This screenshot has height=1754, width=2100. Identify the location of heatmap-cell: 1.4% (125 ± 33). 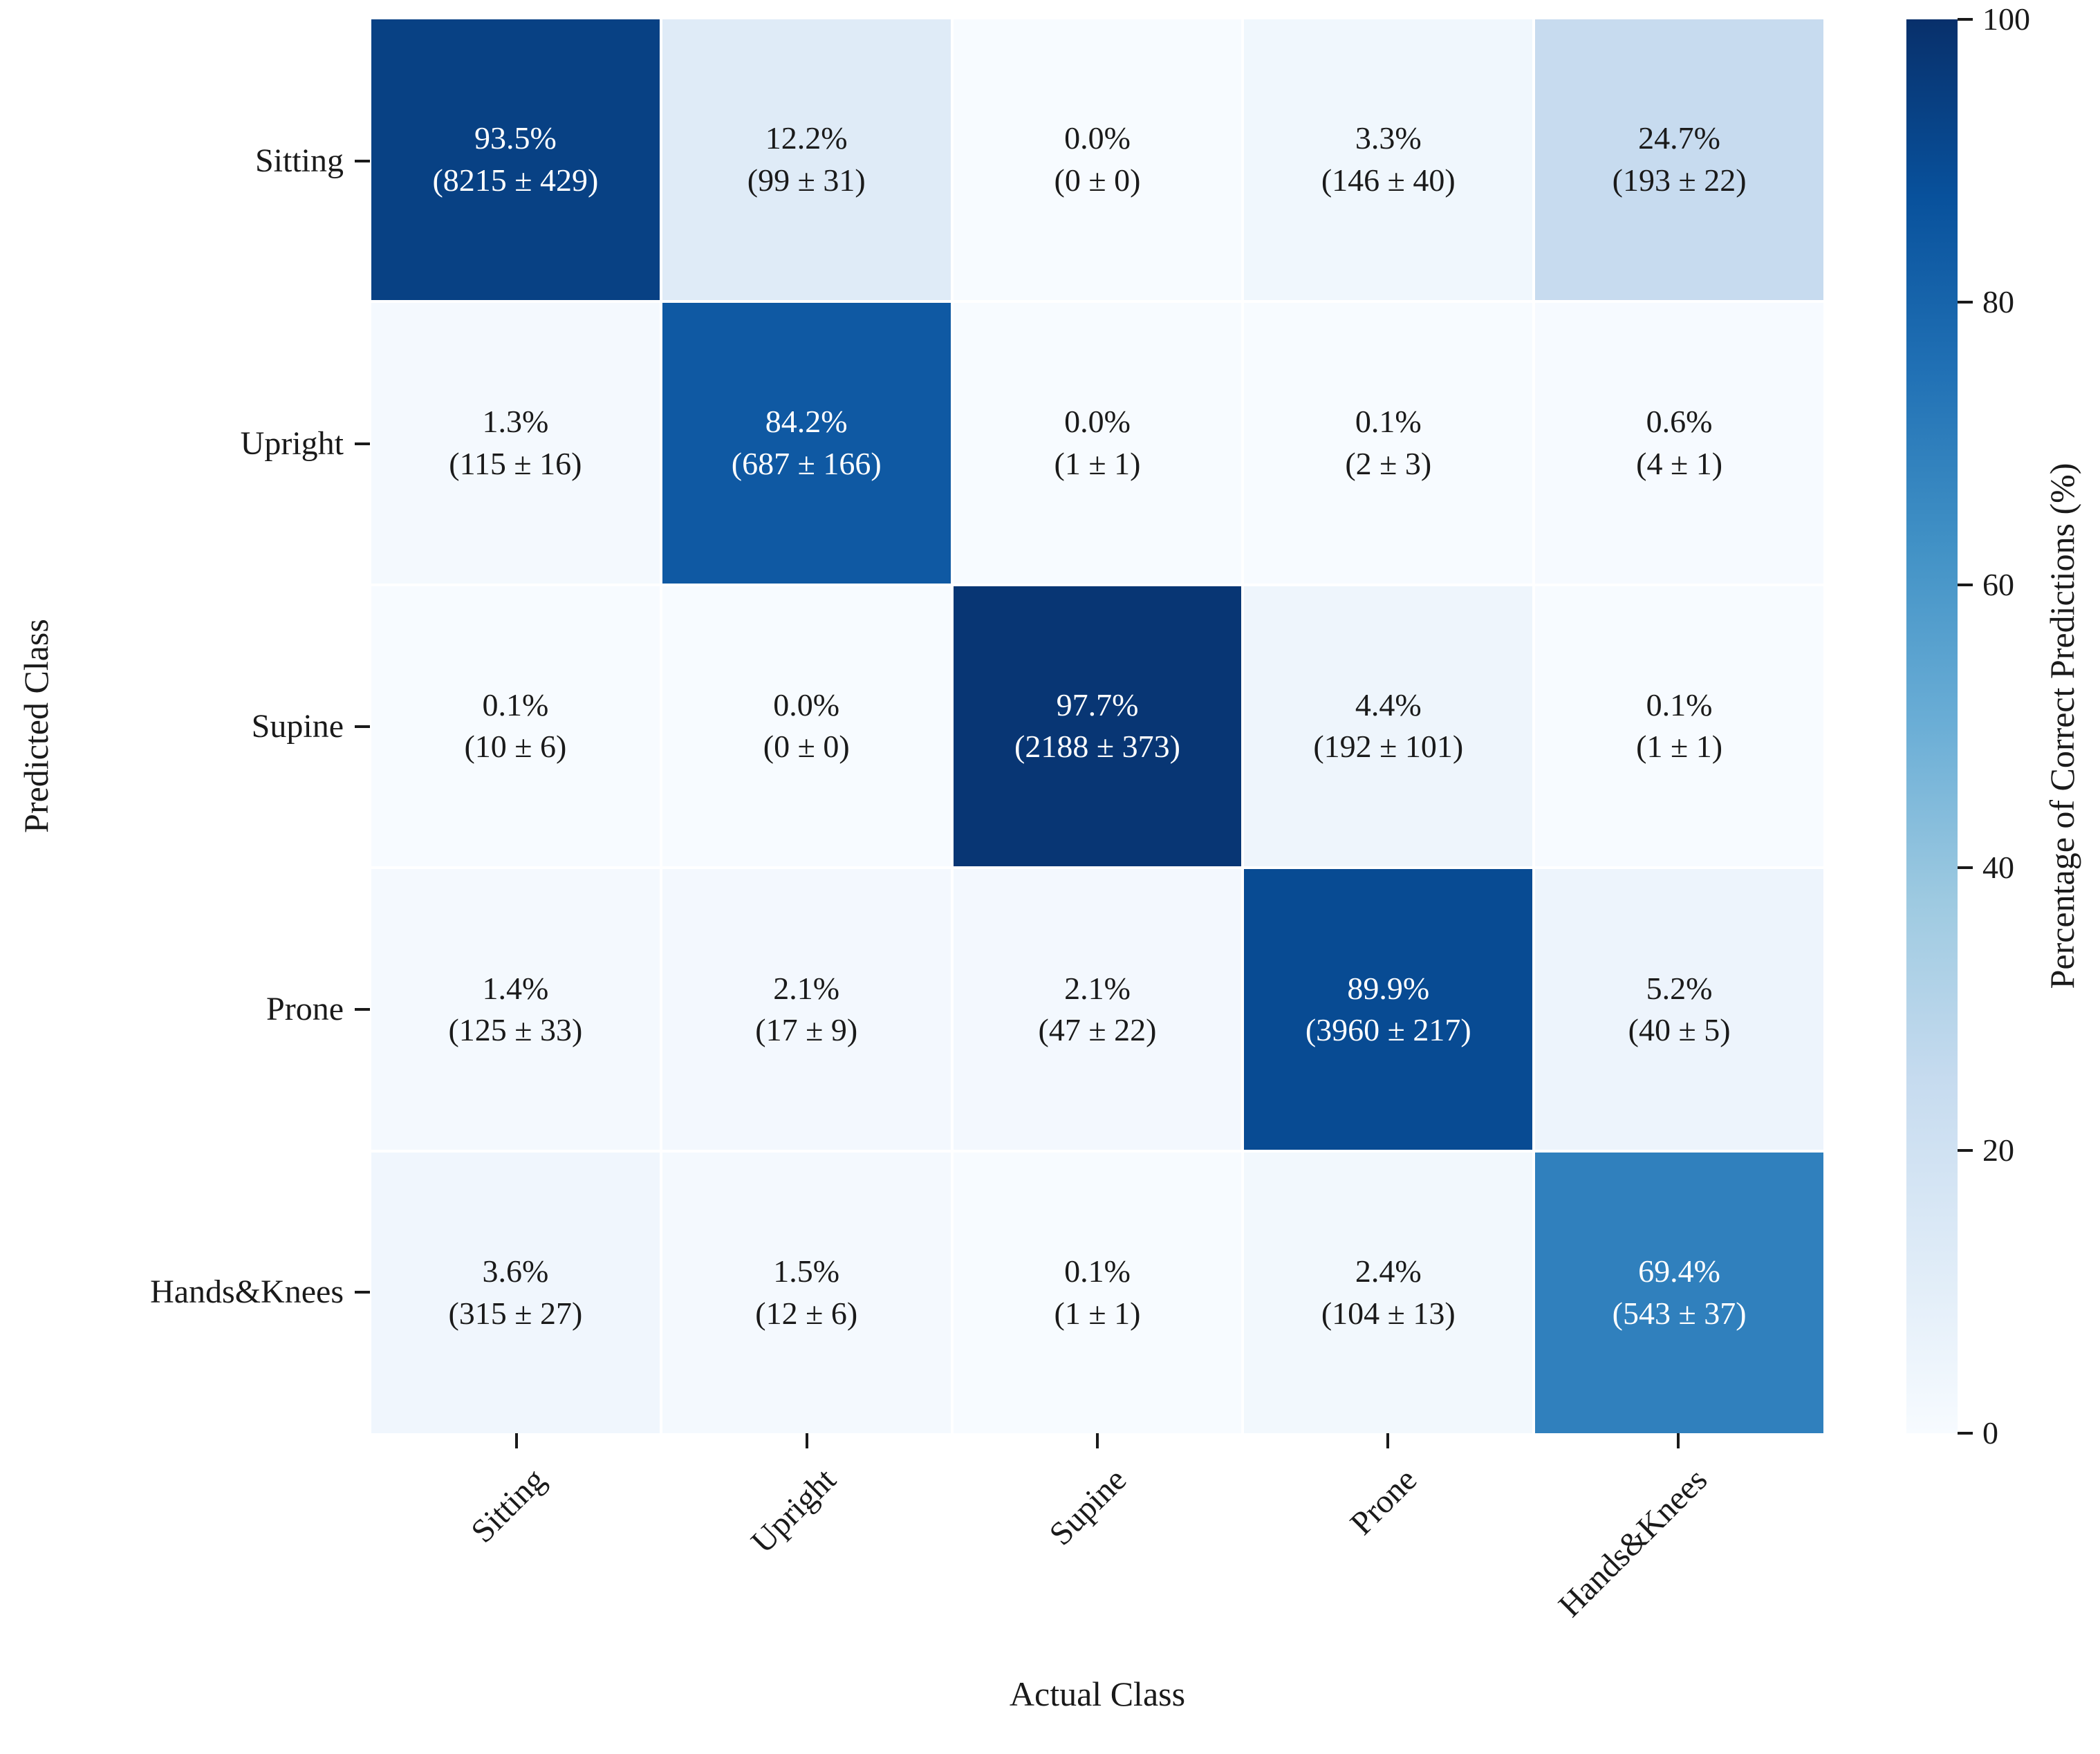
(515, 1009).